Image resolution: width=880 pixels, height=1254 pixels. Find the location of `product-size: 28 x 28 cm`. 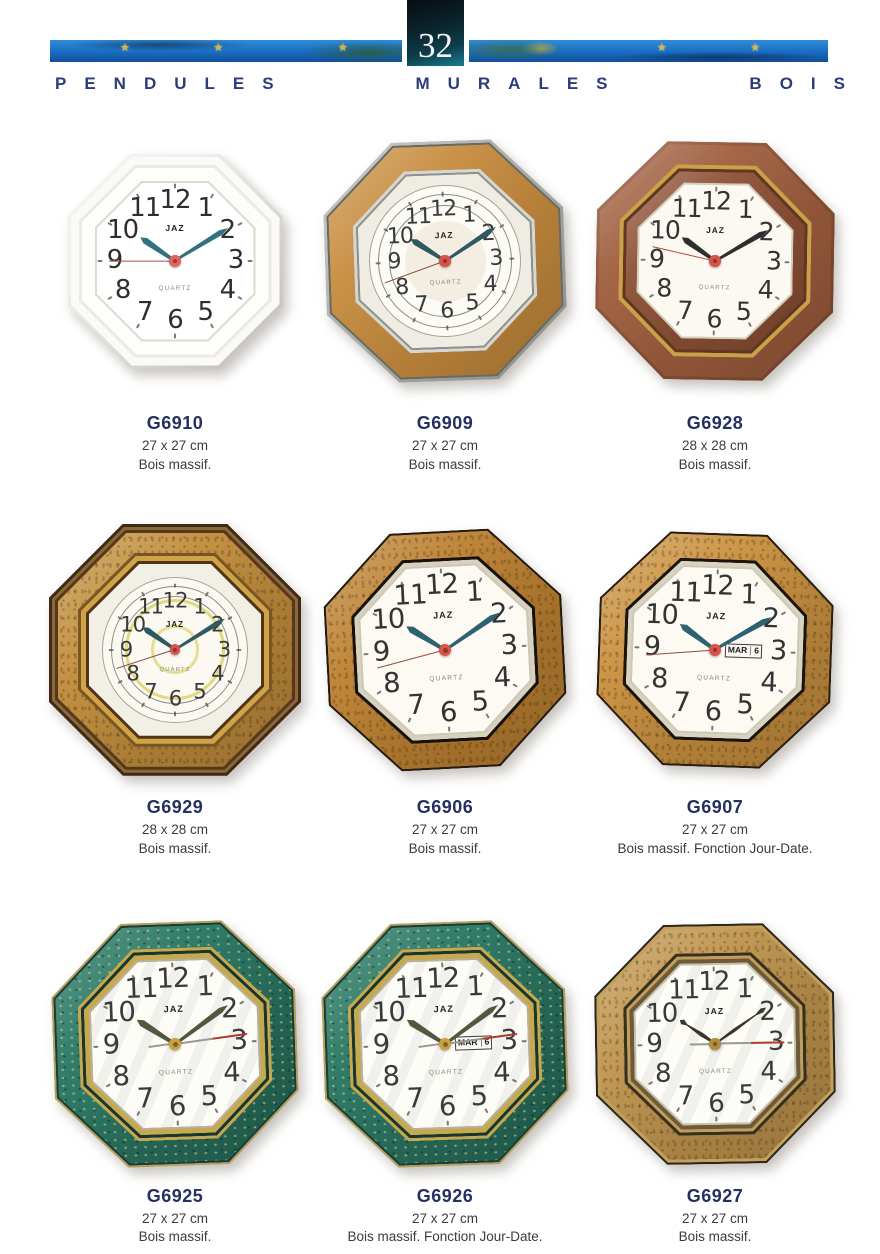

product-size: 28 x 28 cm is located at coordinates (175, 829).